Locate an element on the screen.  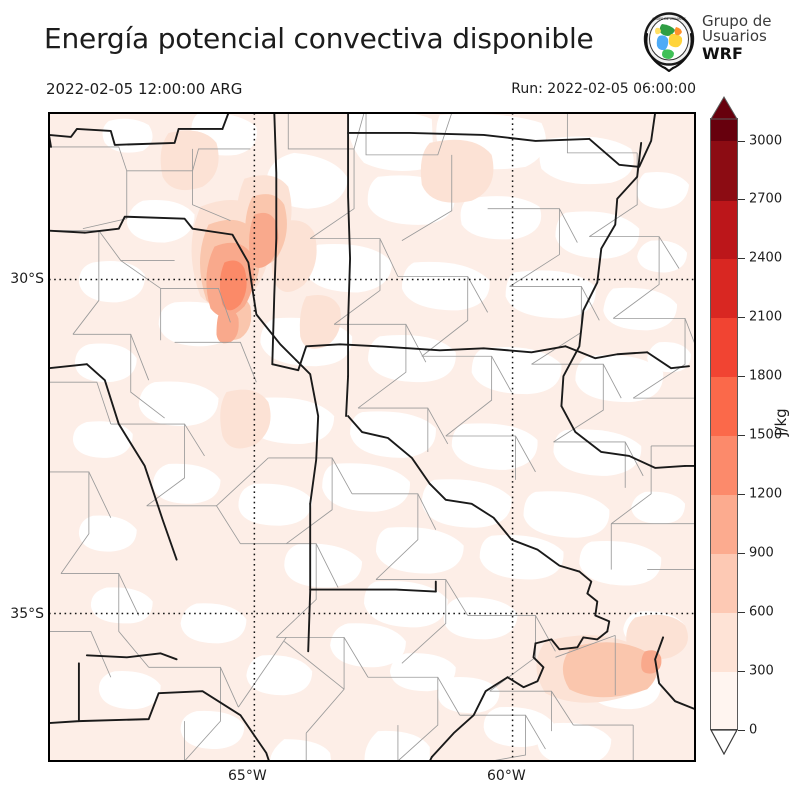
logo-line-1: Grupo de is located at coordinates (737, 21).